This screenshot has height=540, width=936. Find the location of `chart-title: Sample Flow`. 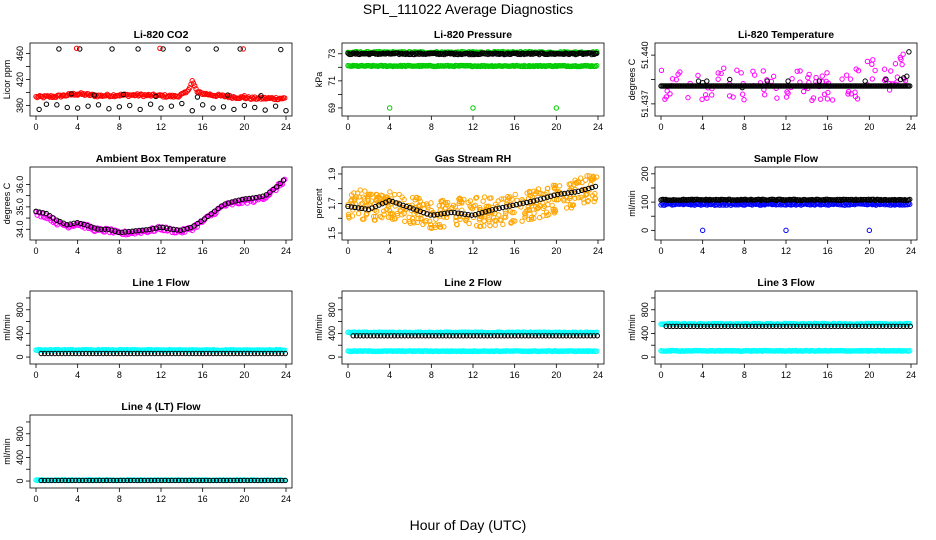

chart-title: Sample Flow is located at coordinates (786, 159).